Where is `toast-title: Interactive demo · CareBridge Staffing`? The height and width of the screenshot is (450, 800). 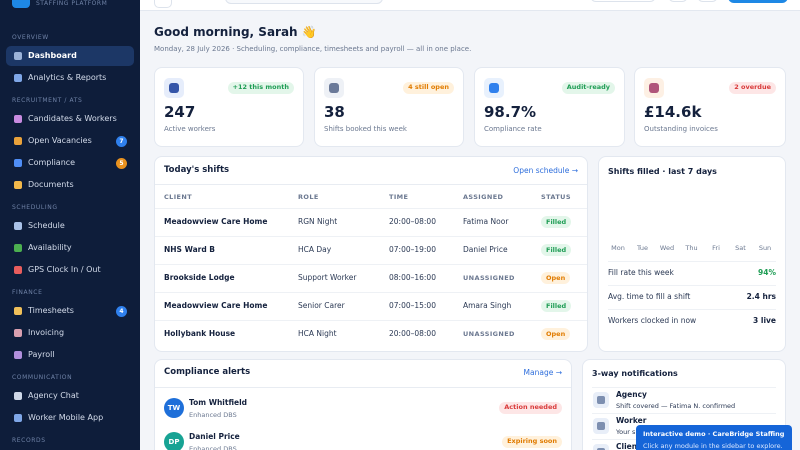 toast-title: Interactive demo · CareBridge Staffing is located at coordinates (714, 433).